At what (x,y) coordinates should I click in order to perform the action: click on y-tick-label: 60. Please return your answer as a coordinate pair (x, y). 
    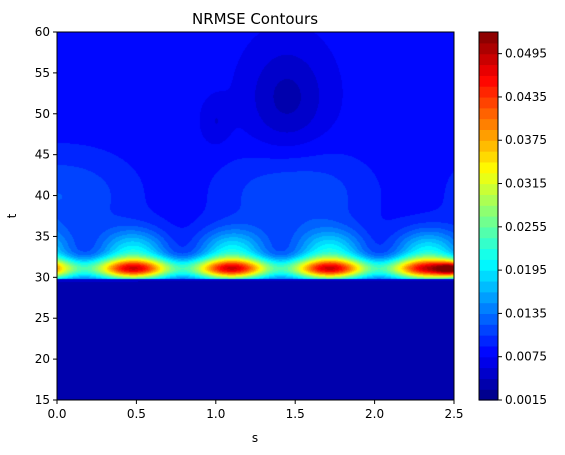
    Looking at the image, I should click on (42, 32).